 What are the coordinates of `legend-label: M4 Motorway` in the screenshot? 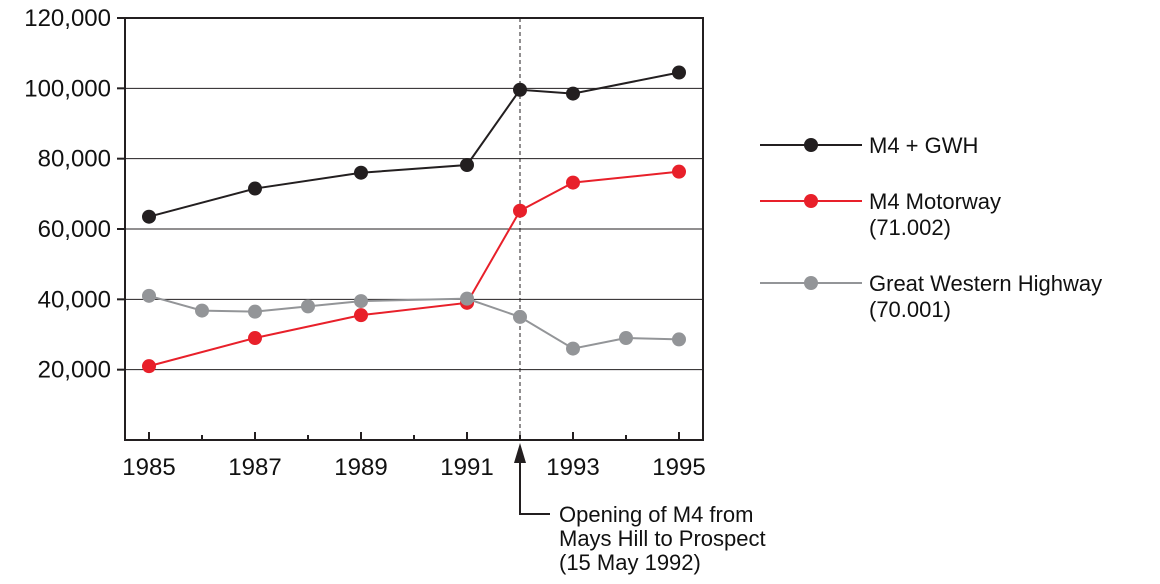 It's located at (935, 201).